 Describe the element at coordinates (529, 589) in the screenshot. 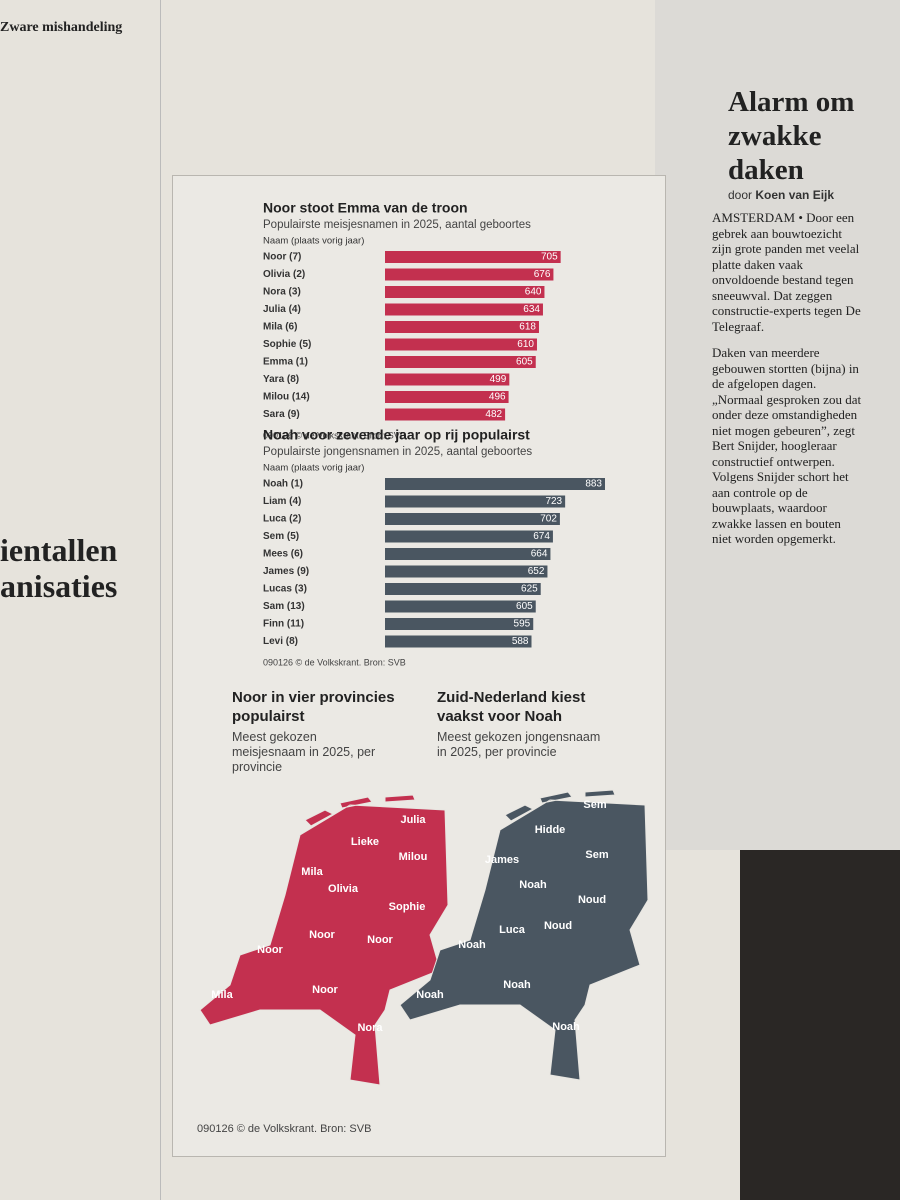

I see `value-label: 625` at that location.